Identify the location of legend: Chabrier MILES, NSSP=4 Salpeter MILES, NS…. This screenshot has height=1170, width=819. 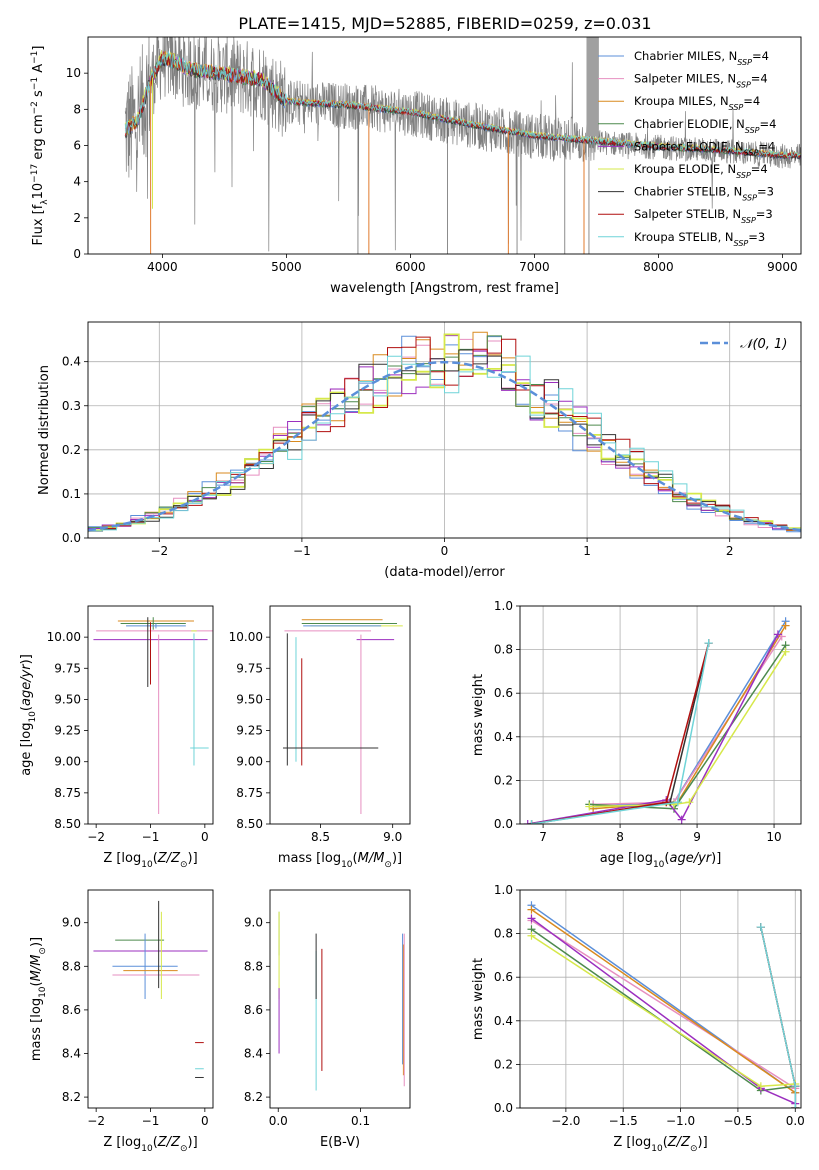
(687, 148).